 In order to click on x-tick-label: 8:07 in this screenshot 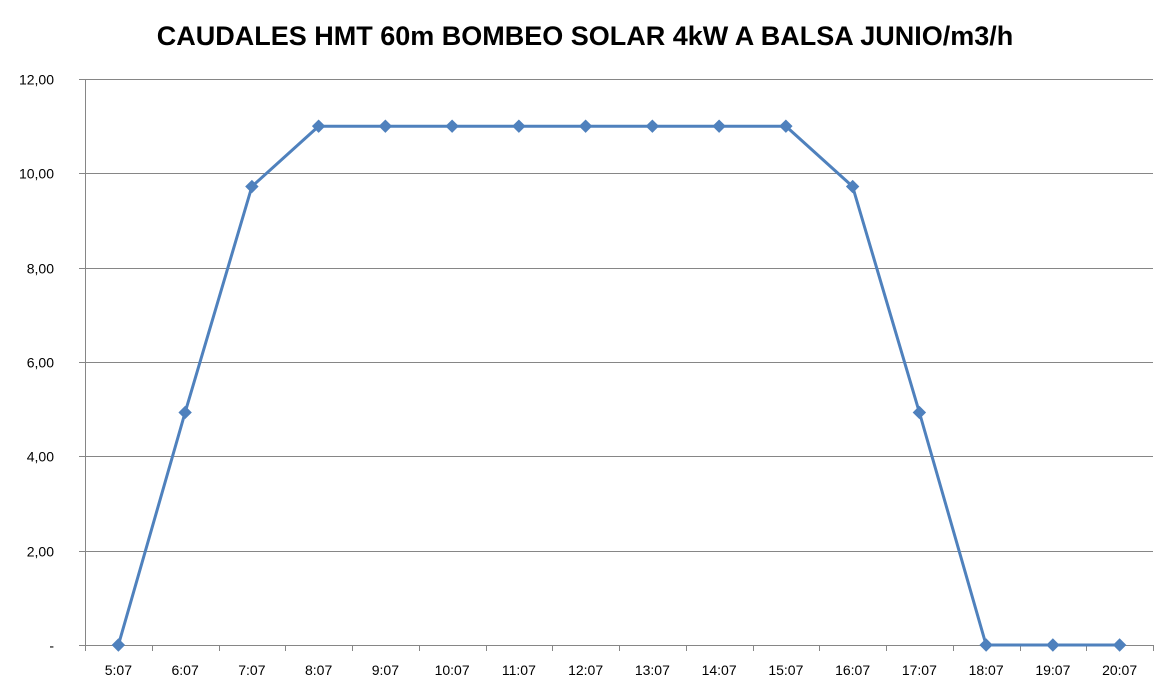, I will do `click(318, 670)`.